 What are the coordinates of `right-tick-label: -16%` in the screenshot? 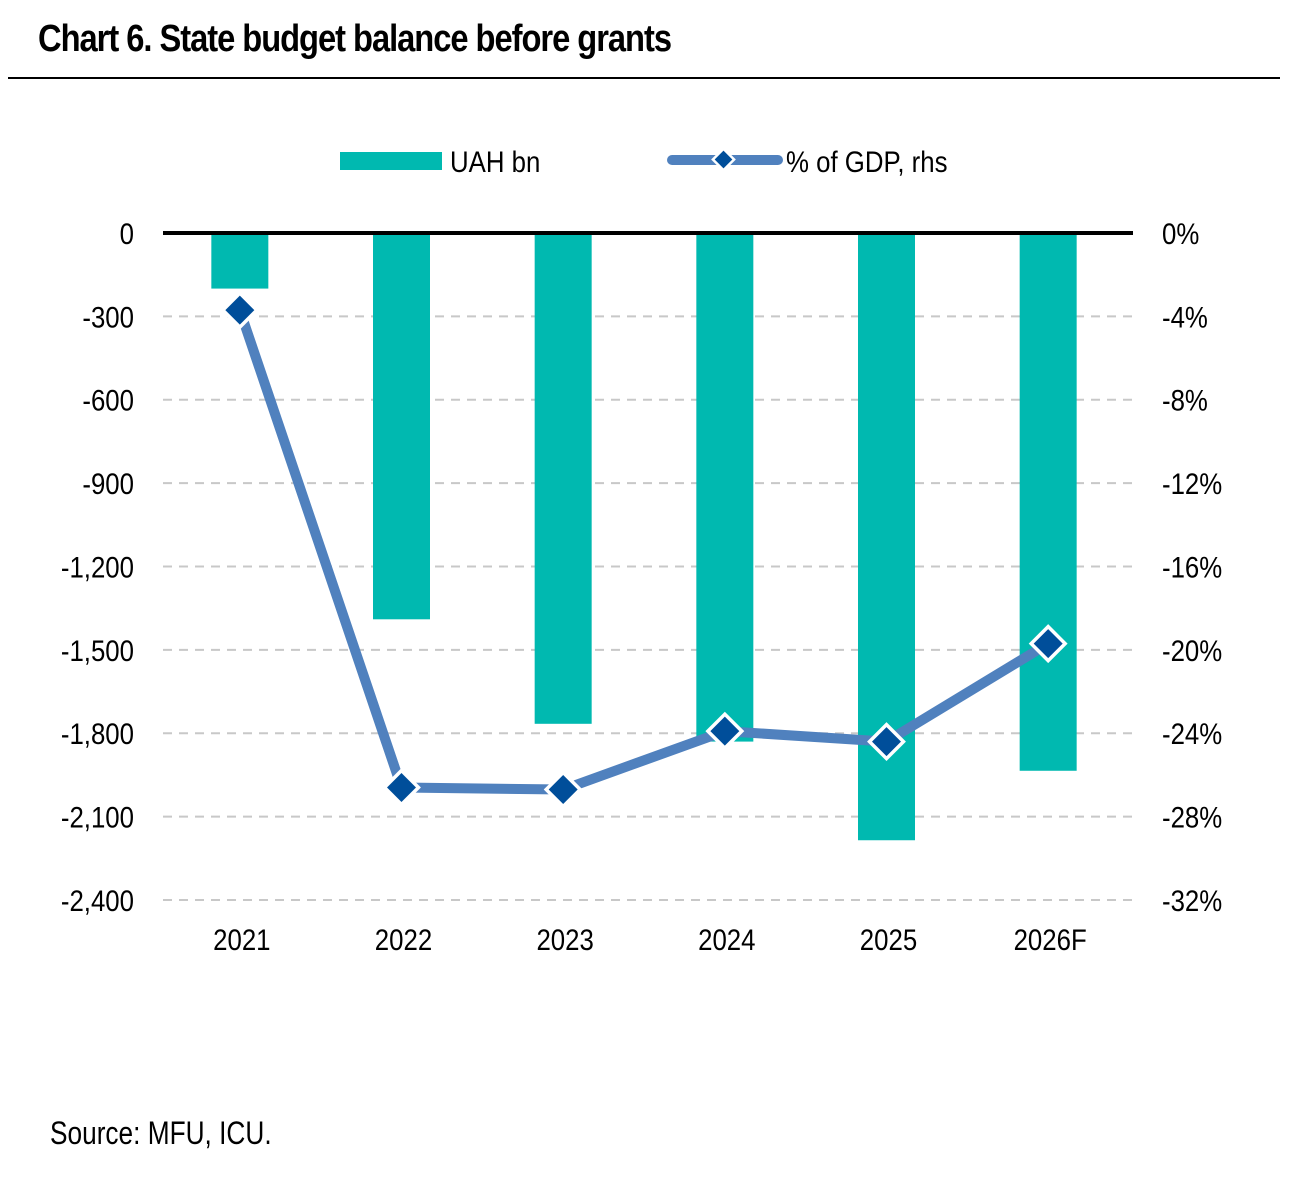 It's located at (1192, 567).